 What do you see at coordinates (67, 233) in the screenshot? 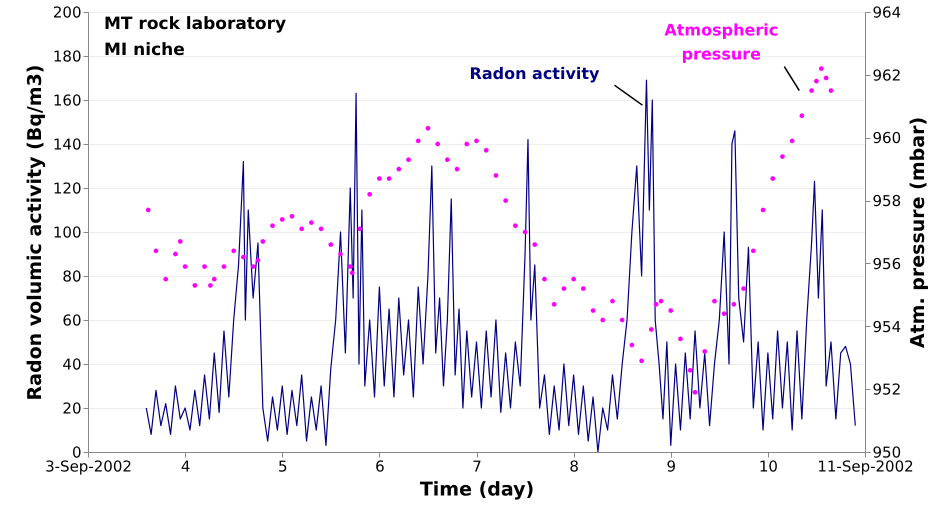
I see `y-tick-label: 100` at bounding box center [67, 233].